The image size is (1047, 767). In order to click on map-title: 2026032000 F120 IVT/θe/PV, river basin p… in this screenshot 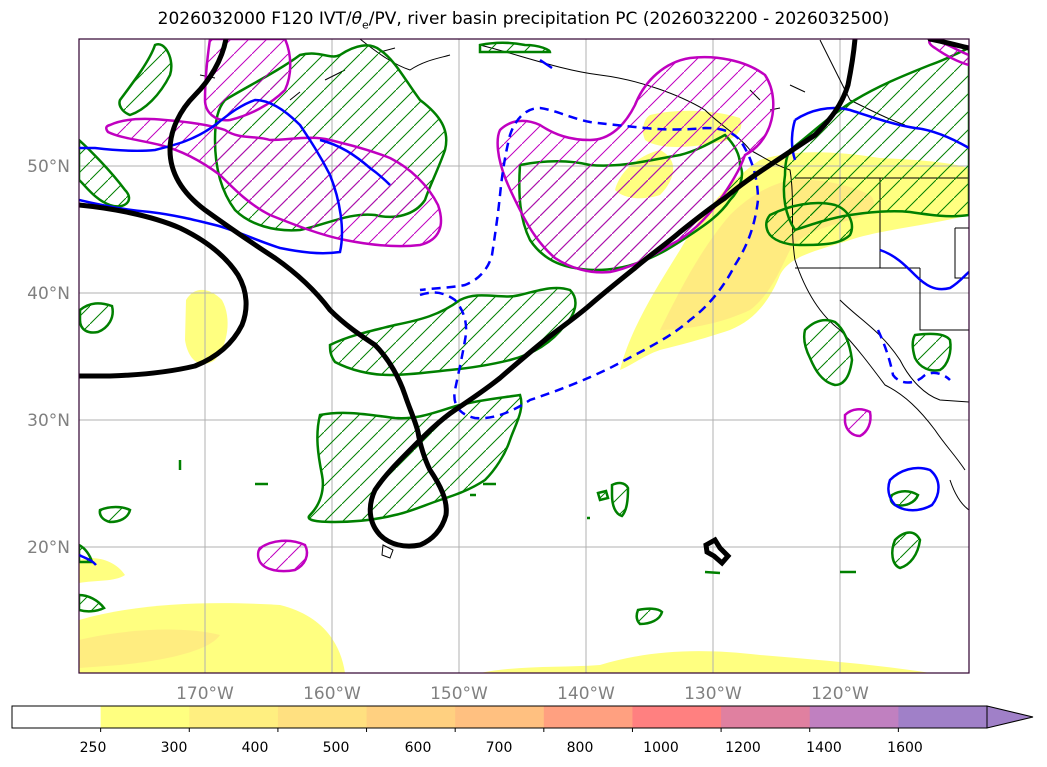, I will do `click(523, 20)`.